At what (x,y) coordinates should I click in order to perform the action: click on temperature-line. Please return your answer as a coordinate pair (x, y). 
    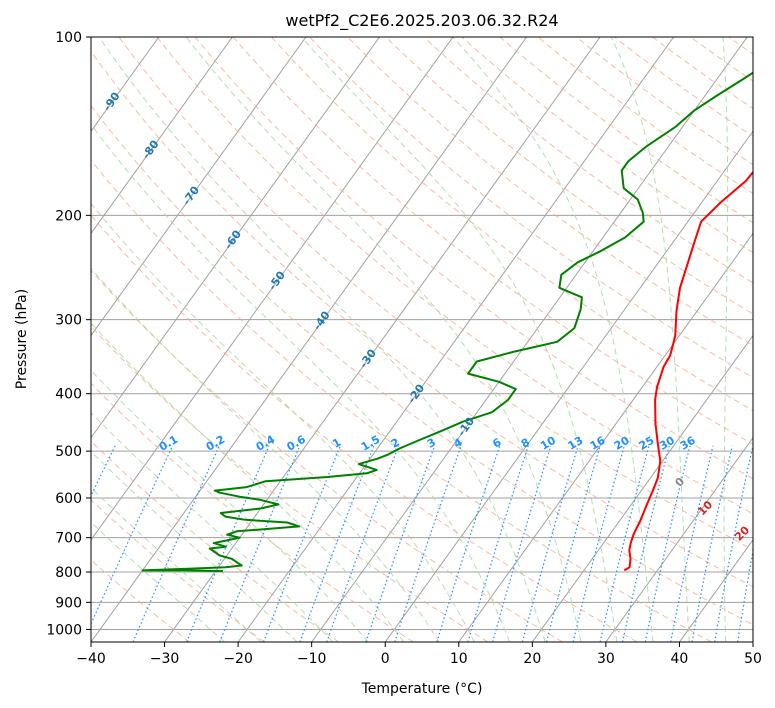
    Looking at the image, I should click on (688, 371).